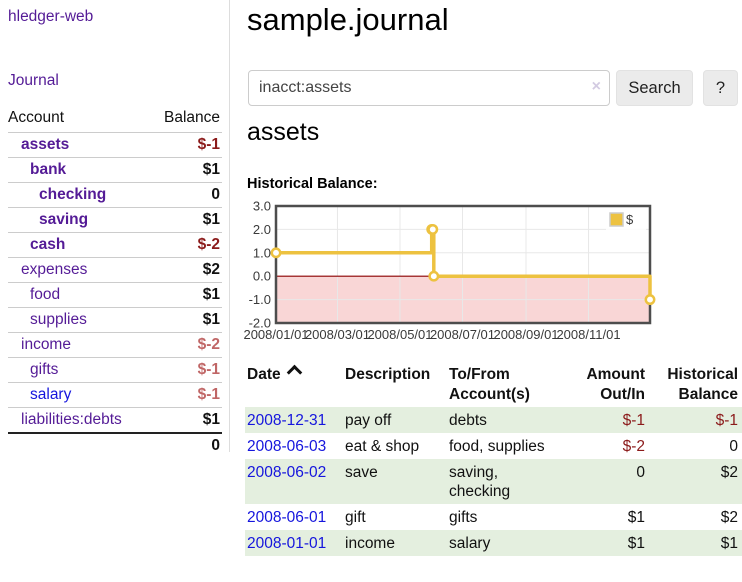 This screenshot has height=582, width=742. I want to click on accounts-total-row: 0, so click(115, 445).